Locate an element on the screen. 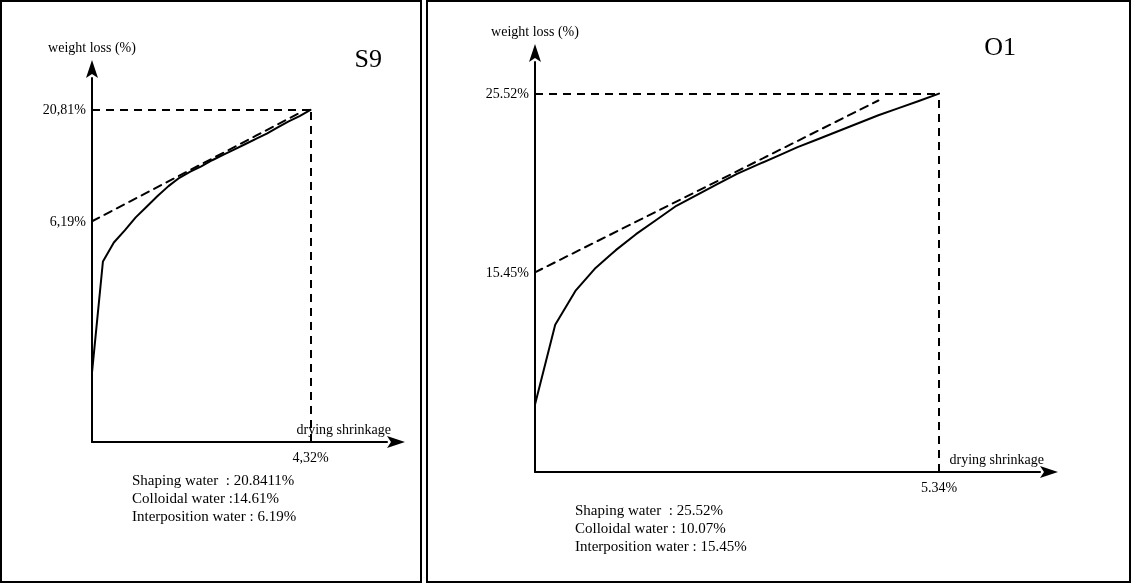  y-tick-label: 20,81% is located at coordinates (64, 110).